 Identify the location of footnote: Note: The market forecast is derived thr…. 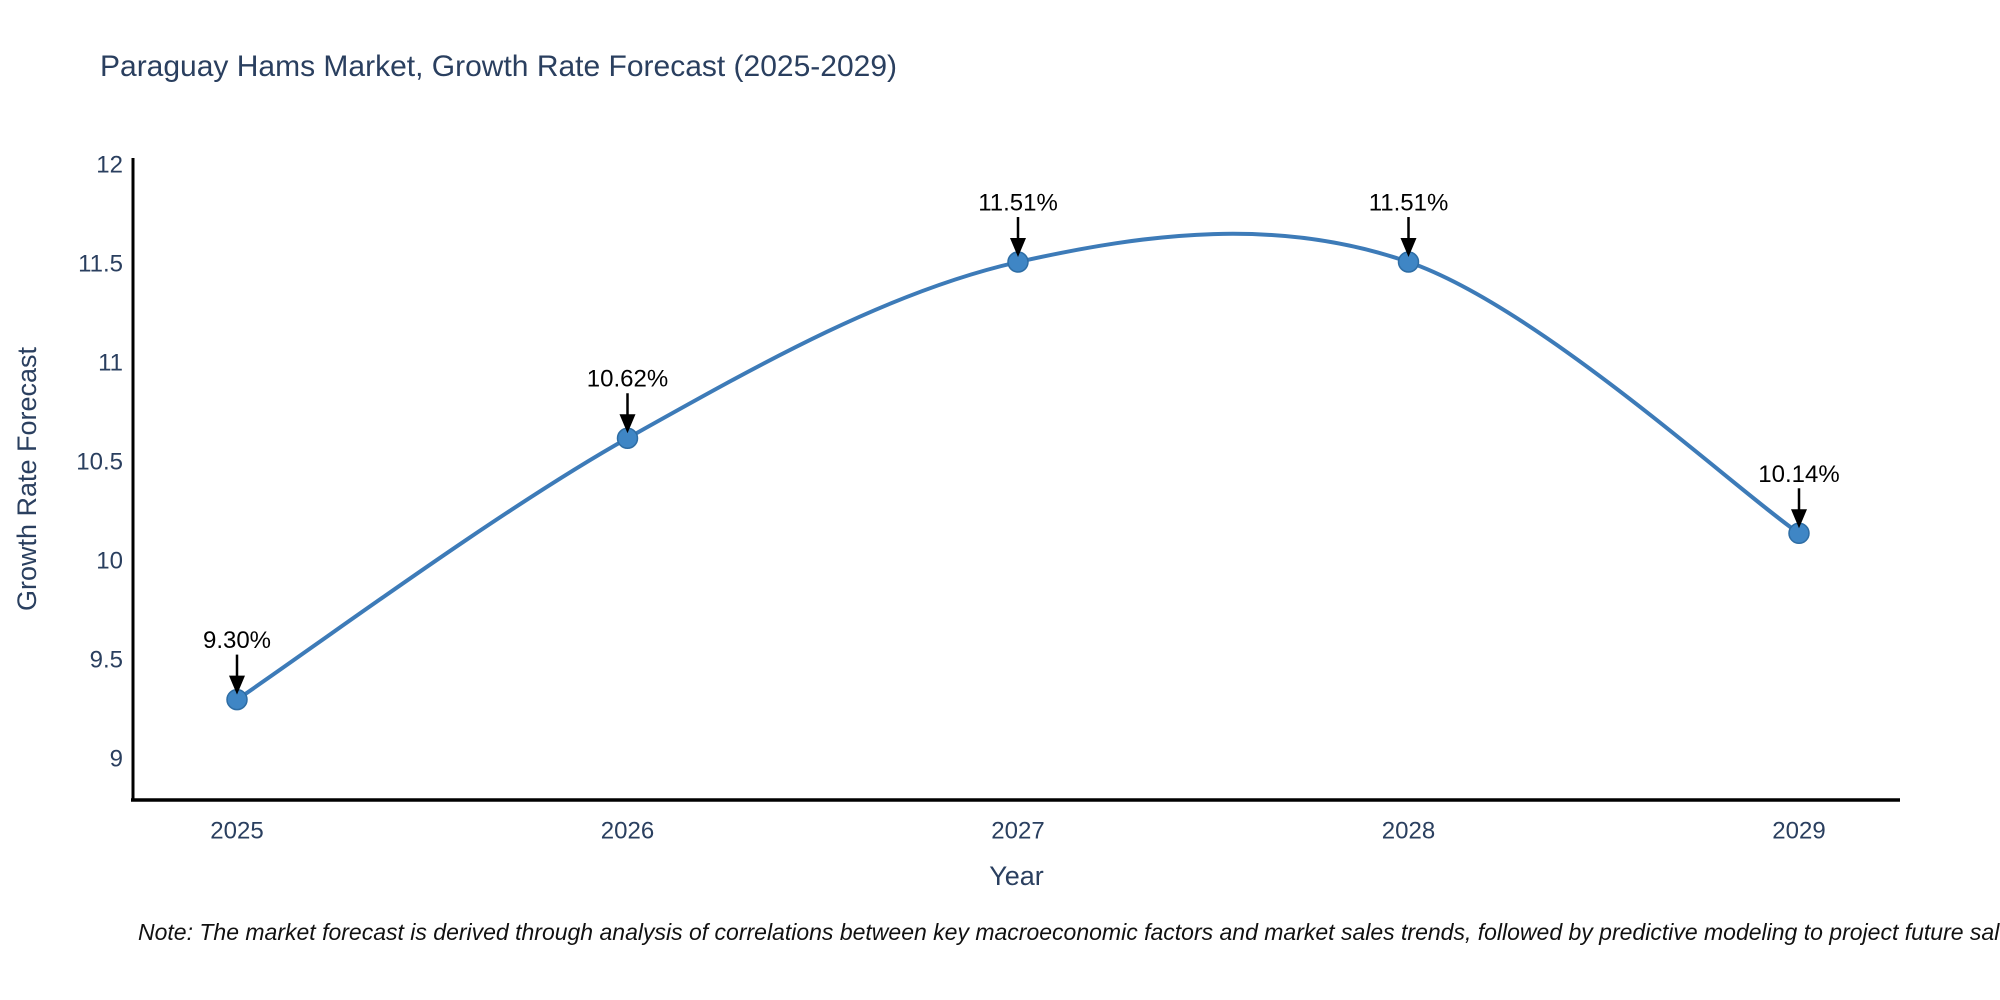
(1069, 932).